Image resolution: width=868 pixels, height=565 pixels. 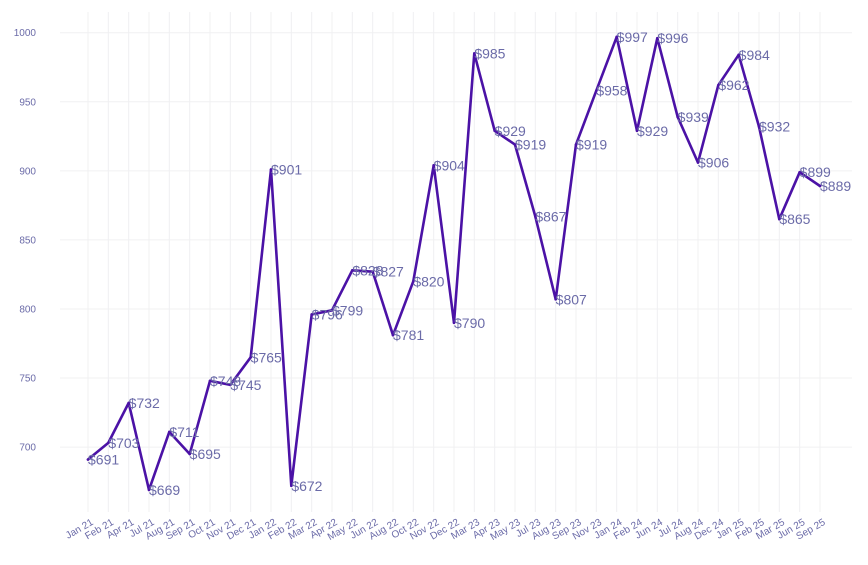 I want to click on data-label: $765, so click(x=266, y=357).